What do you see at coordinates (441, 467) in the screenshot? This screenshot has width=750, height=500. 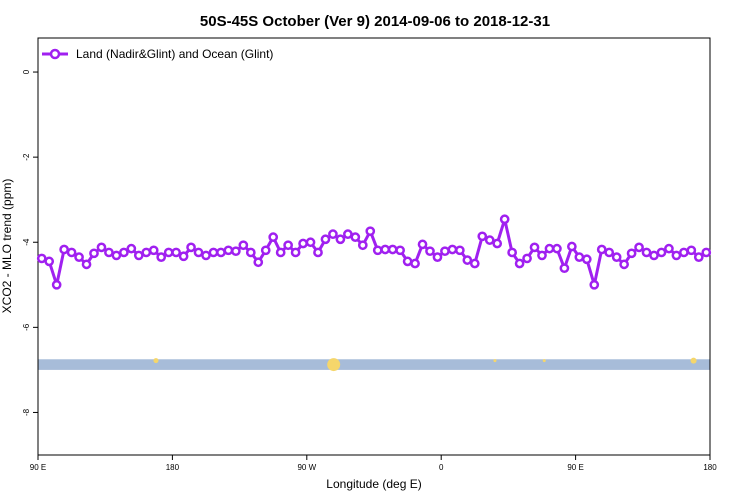 I see `x-tick-label-3: 0` at bounding box center [441, 467].